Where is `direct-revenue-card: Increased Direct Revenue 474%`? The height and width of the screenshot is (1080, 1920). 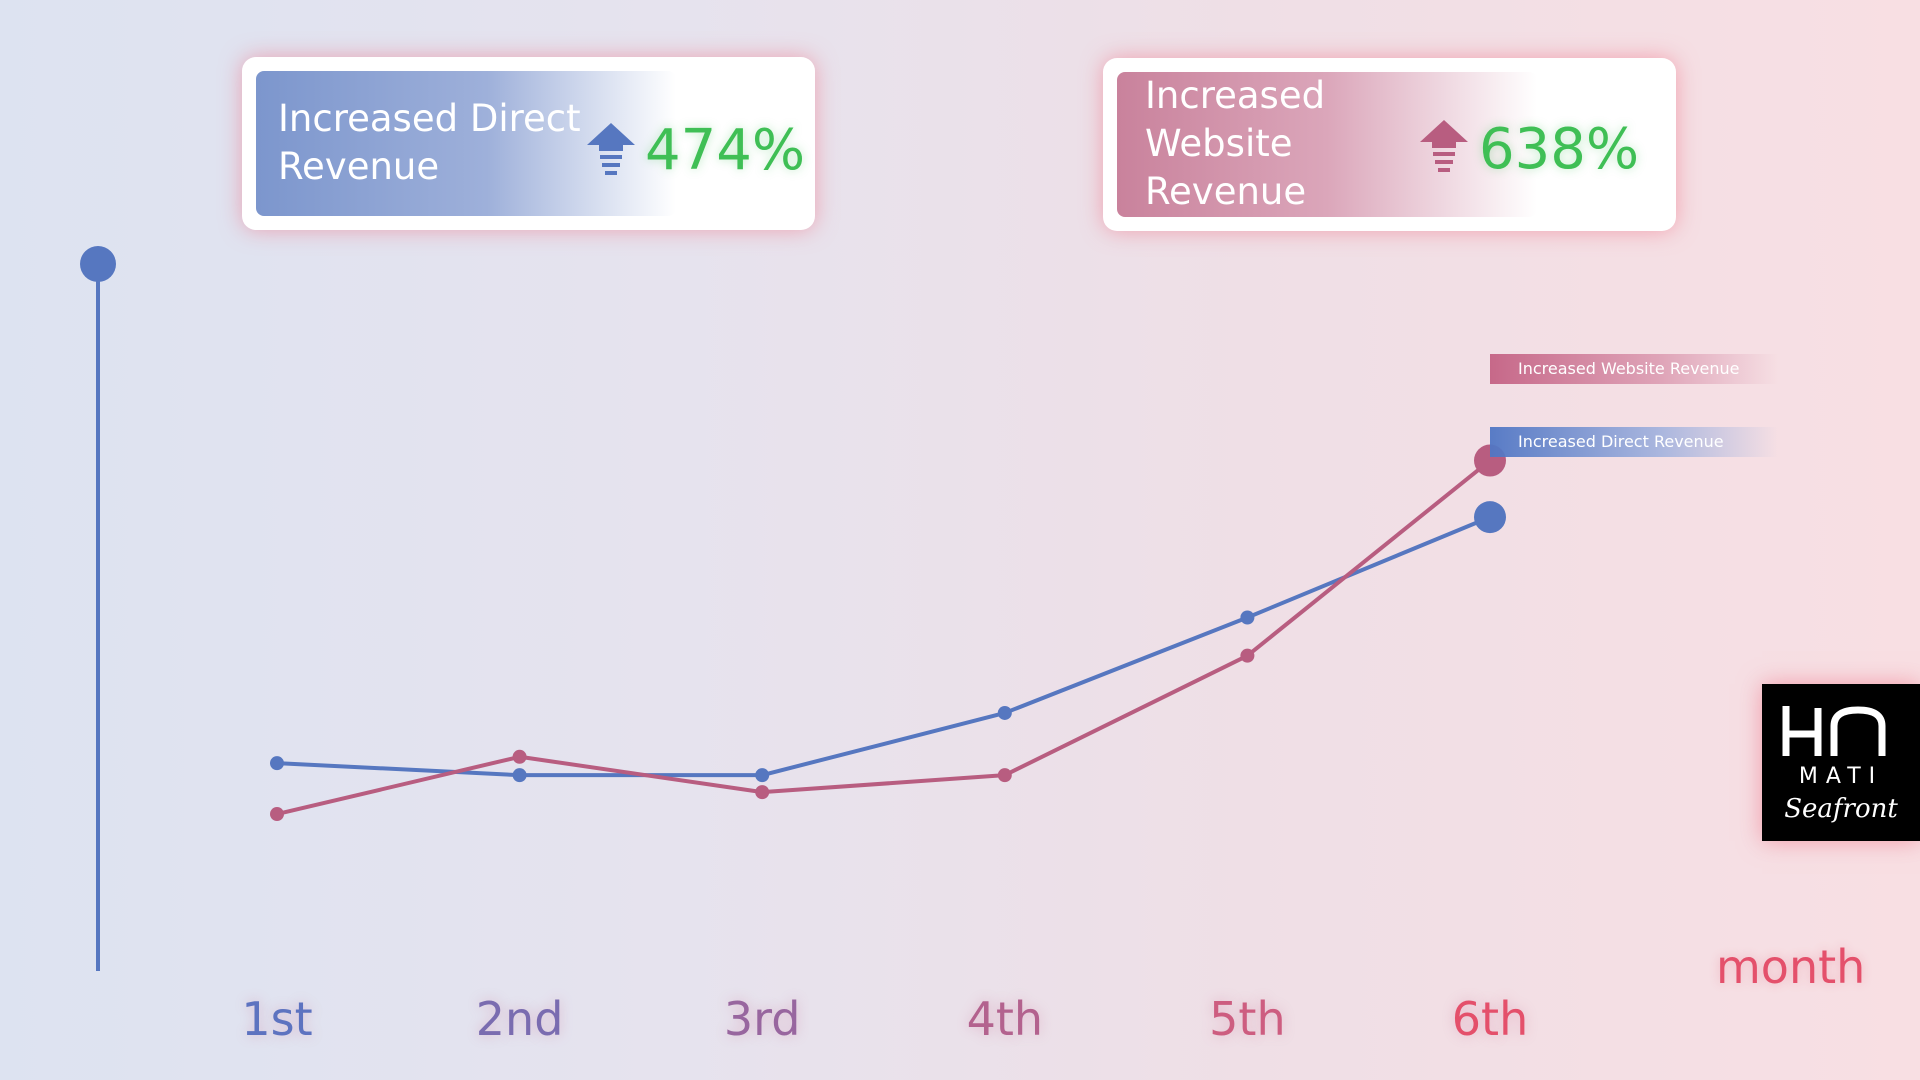
direct-revenue-card: Increased Direct Revenue 474% is located at coordinates (528, 143).